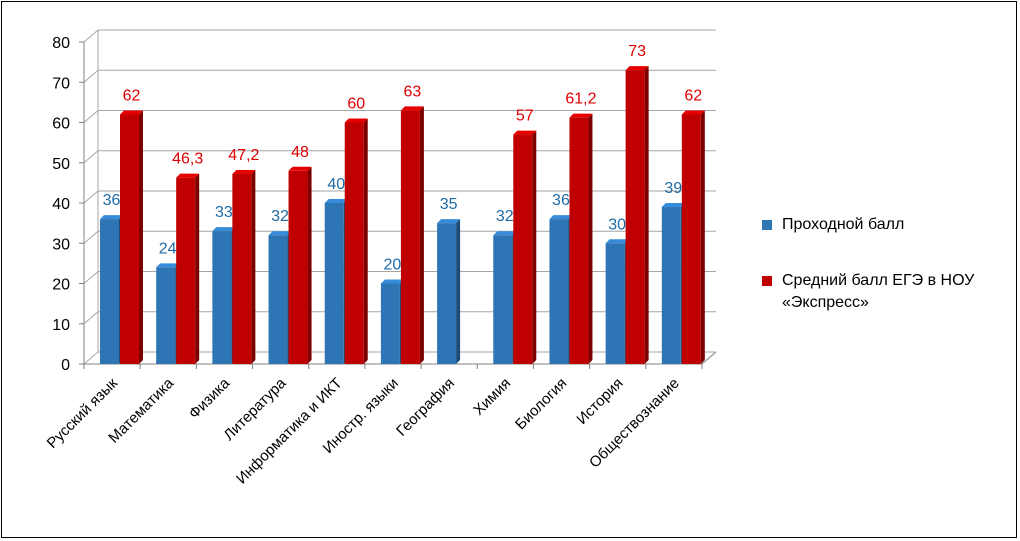 The width and height of the screenshot is (1020, 541). What do you see at coordinates (61, 244) in the screenshot?
I see `y-tick-label: 30` at bounding box center [61, 244].